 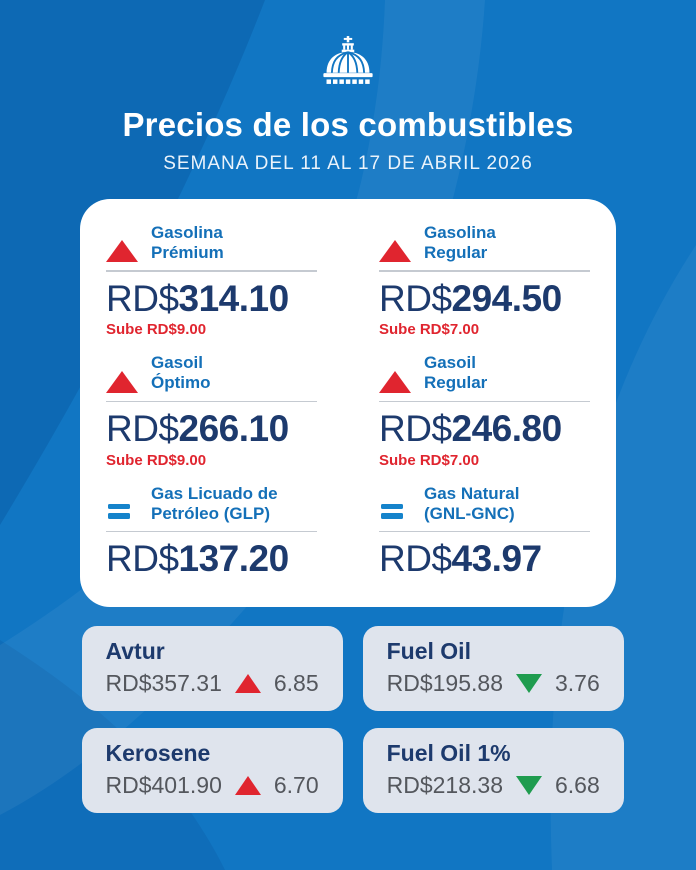 I want to click on fuel-price: RD$266.10, so click(x=197, y=429).